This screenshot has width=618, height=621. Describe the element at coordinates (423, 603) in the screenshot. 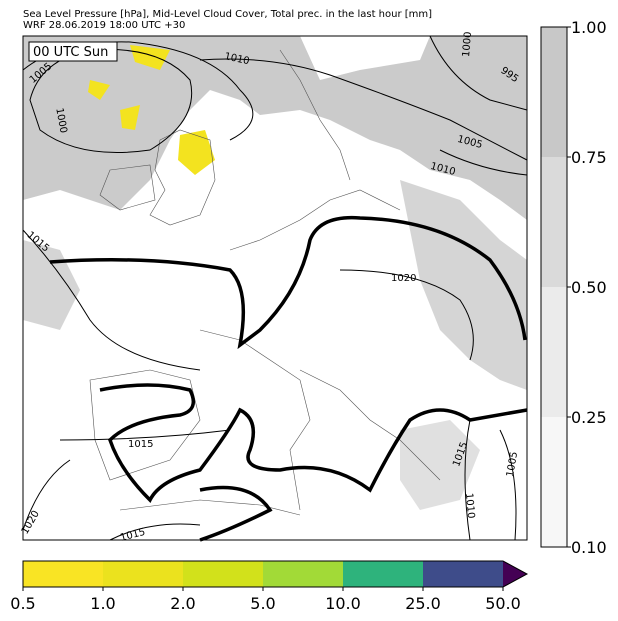

I see `colorbar-tick-label: 25.0` at that location.